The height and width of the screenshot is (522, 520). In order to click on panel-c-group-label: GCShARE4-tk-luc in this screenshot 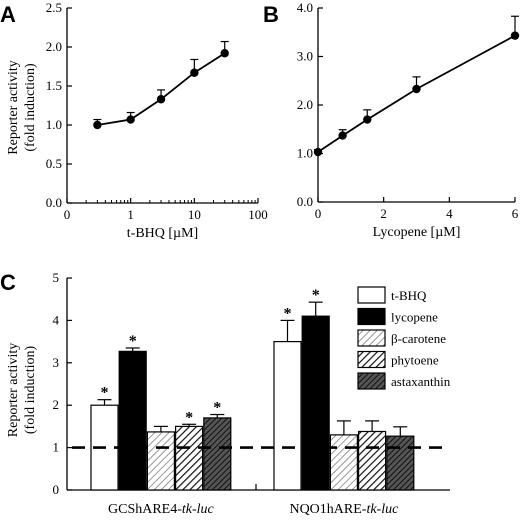, I will do `click(161, 509)`.